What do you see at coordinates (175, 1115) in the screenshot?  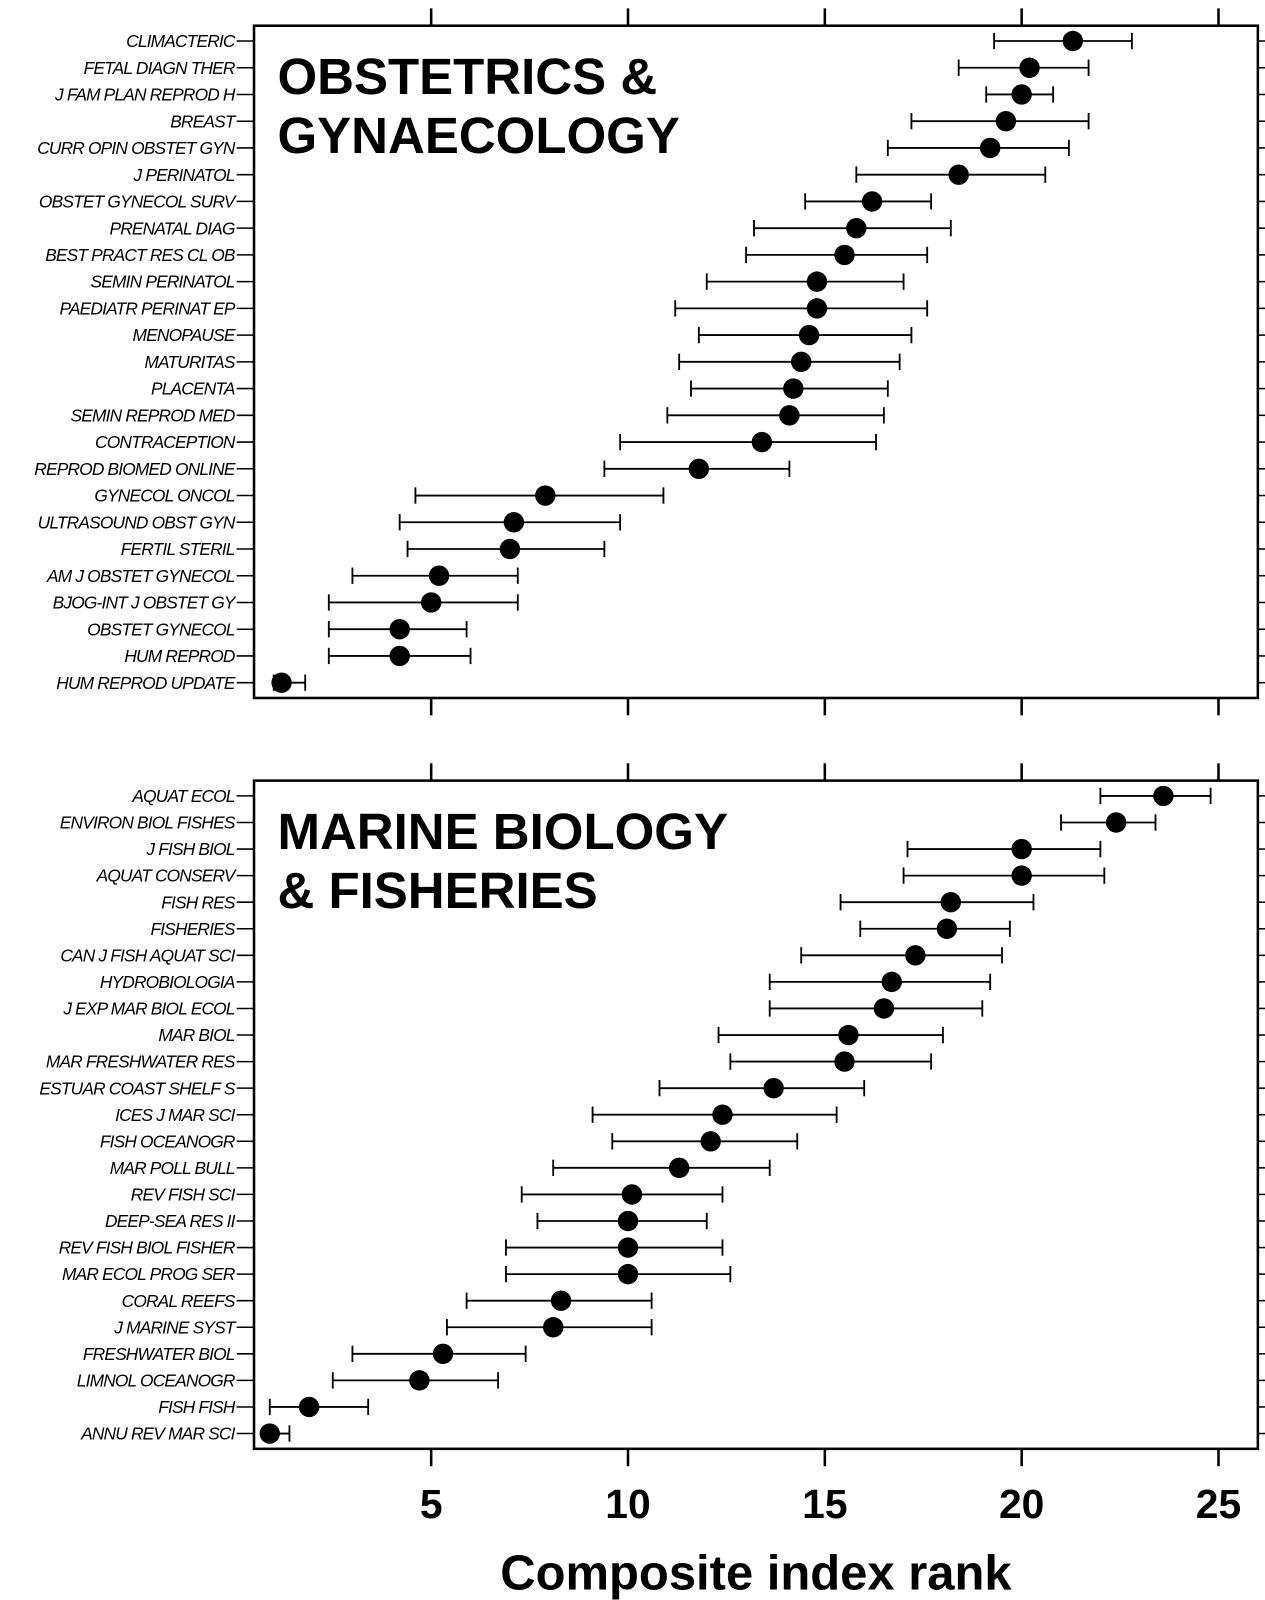 I see `category-label: ICES J MAR SCI` at bounding box center [175, 1115].